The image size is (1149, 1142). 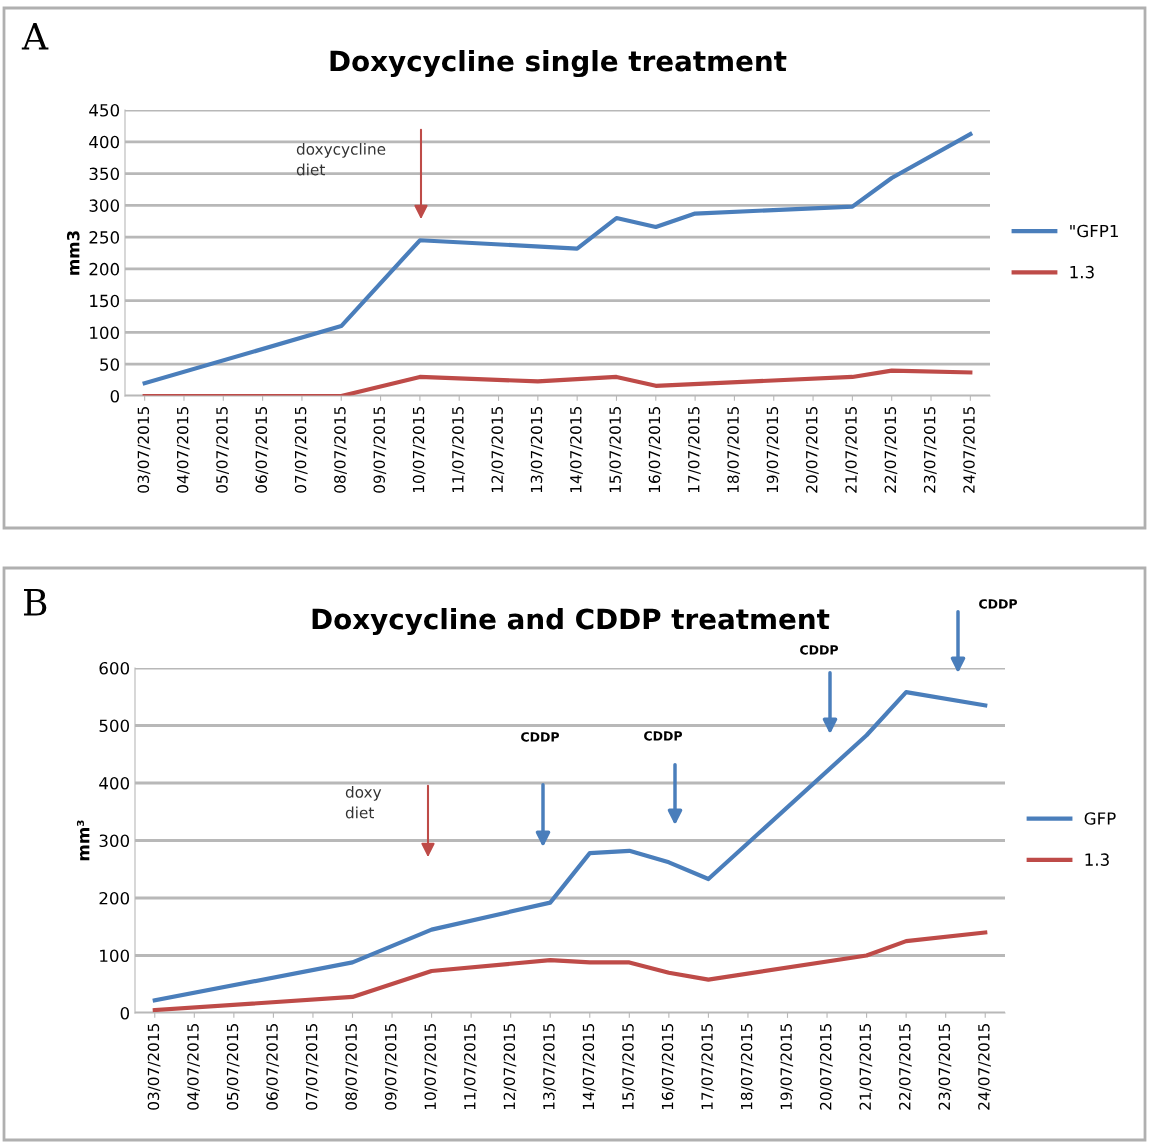 I want to click on y-tick-label: 450, so click(x=104, y=110).